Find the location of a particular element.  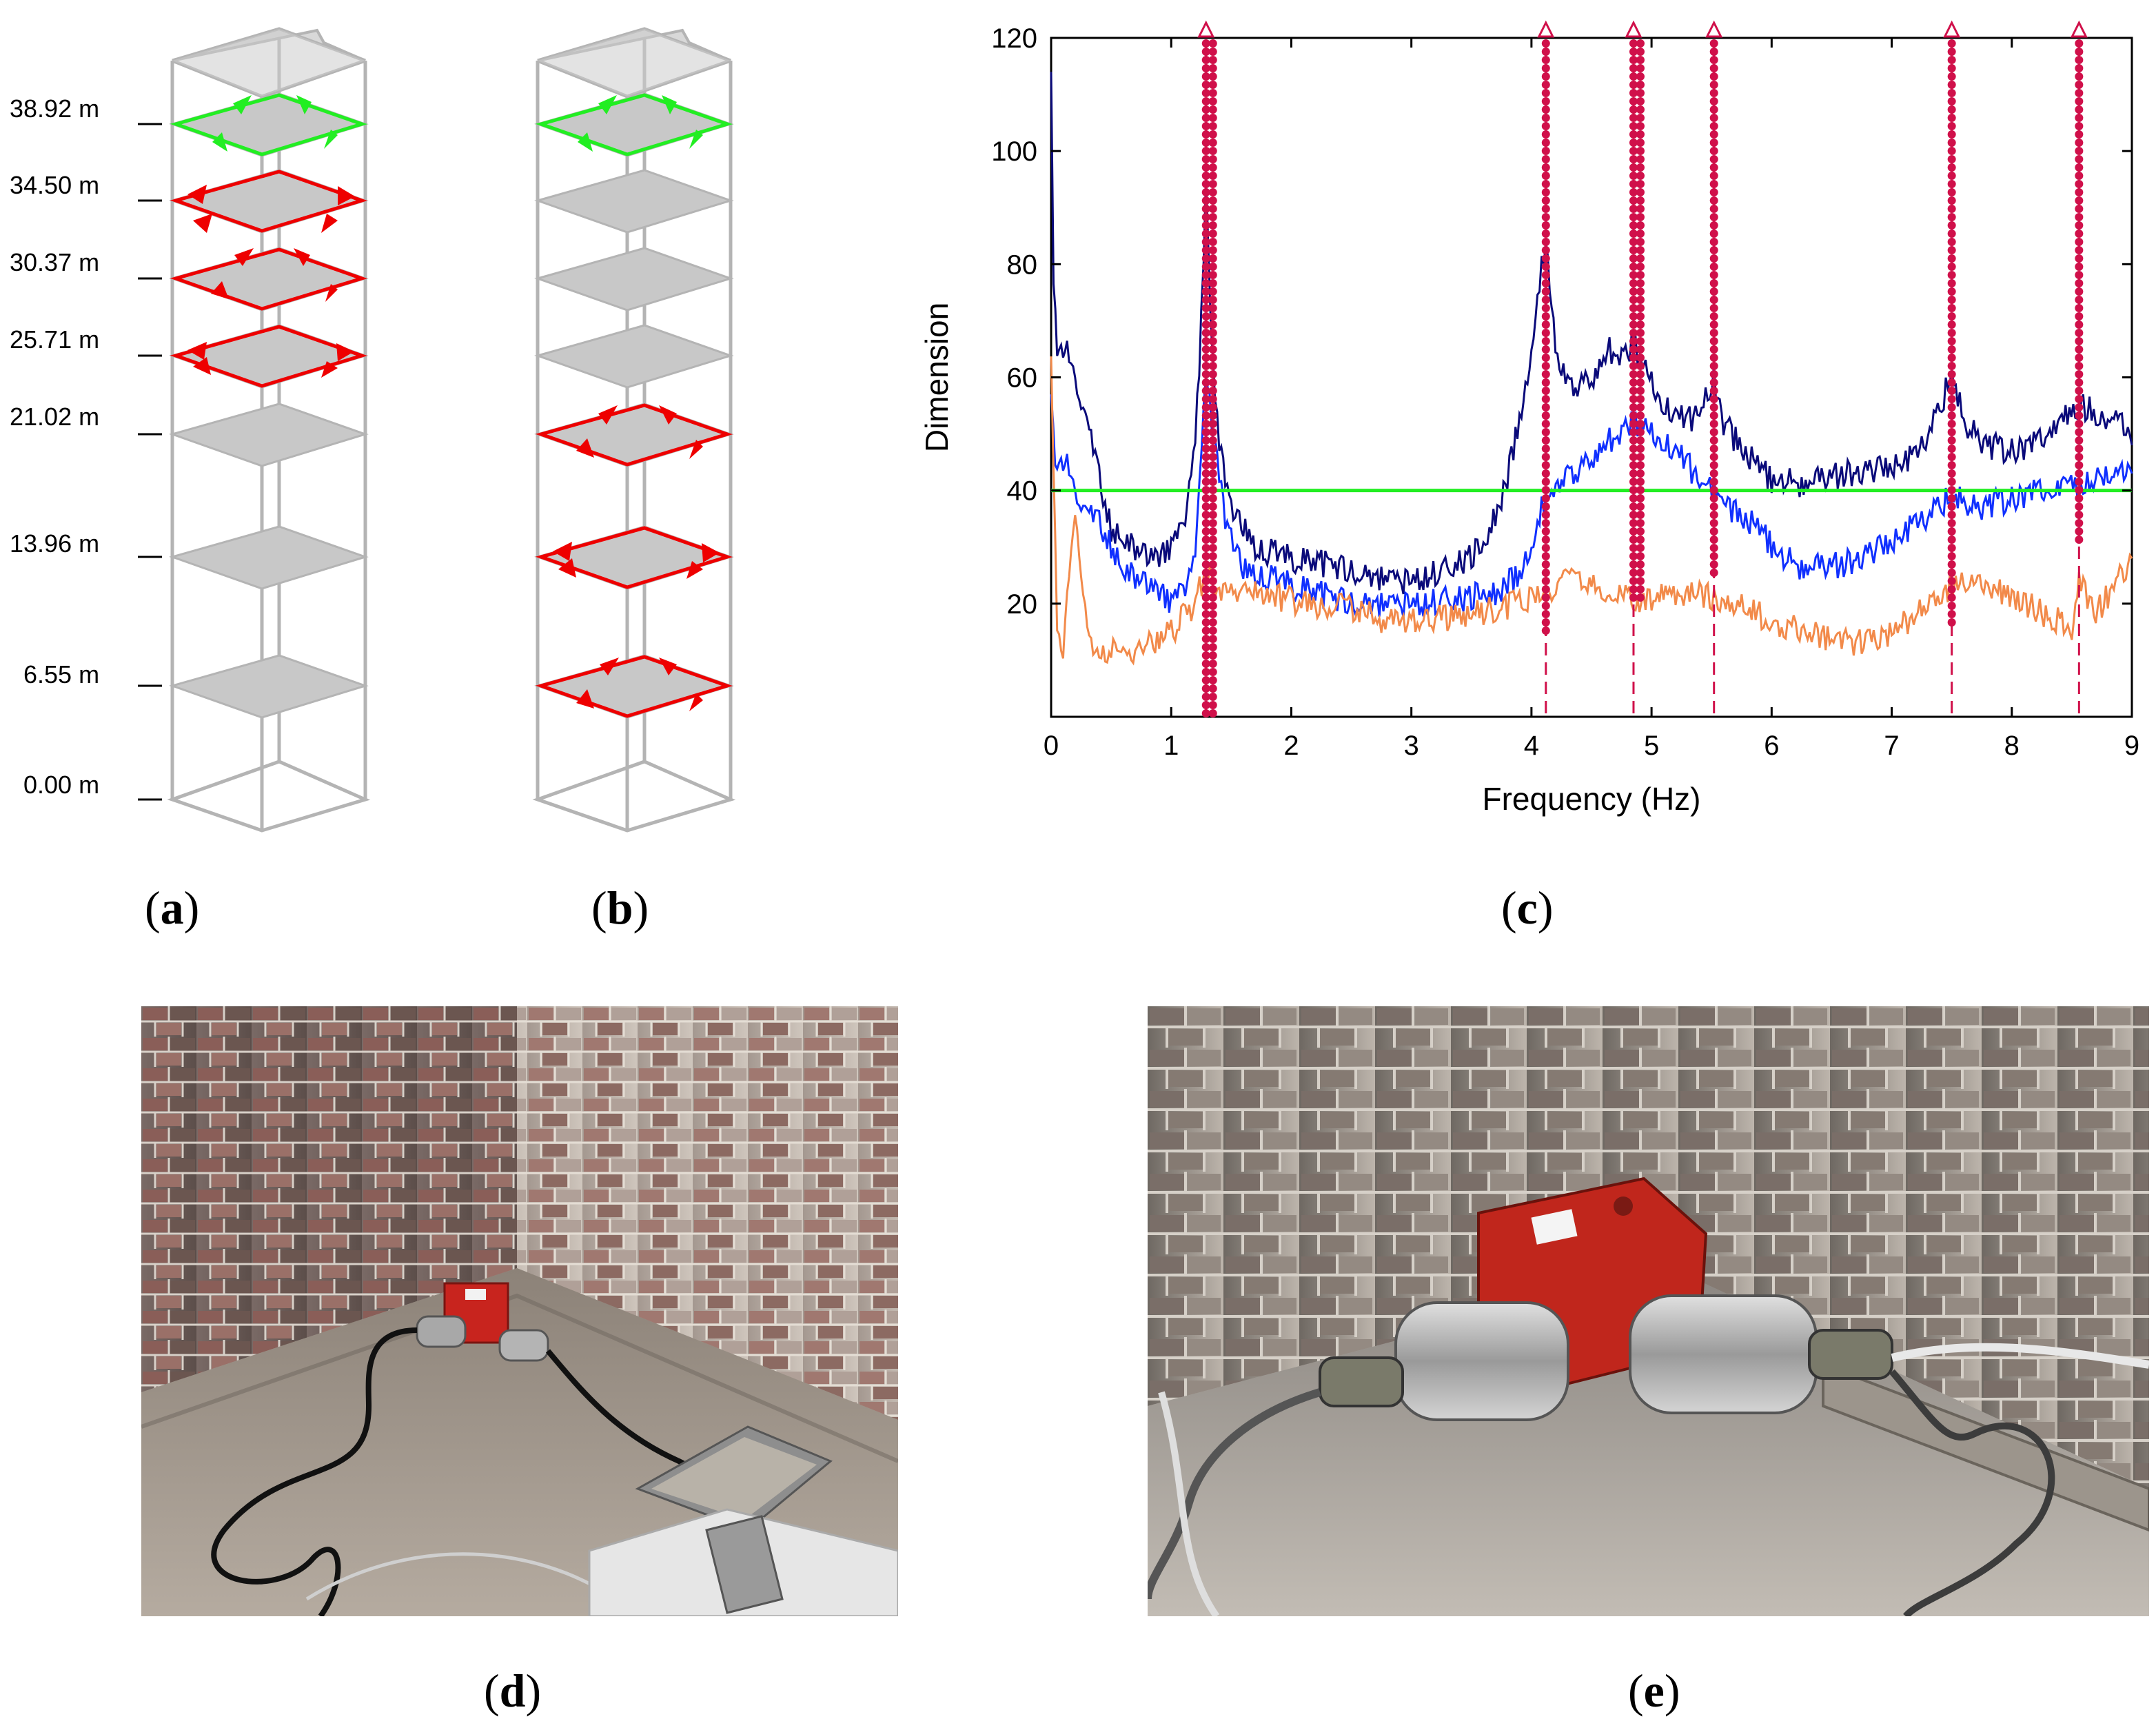

x-tick-label: 0 is located at coordinates (1051, 746).